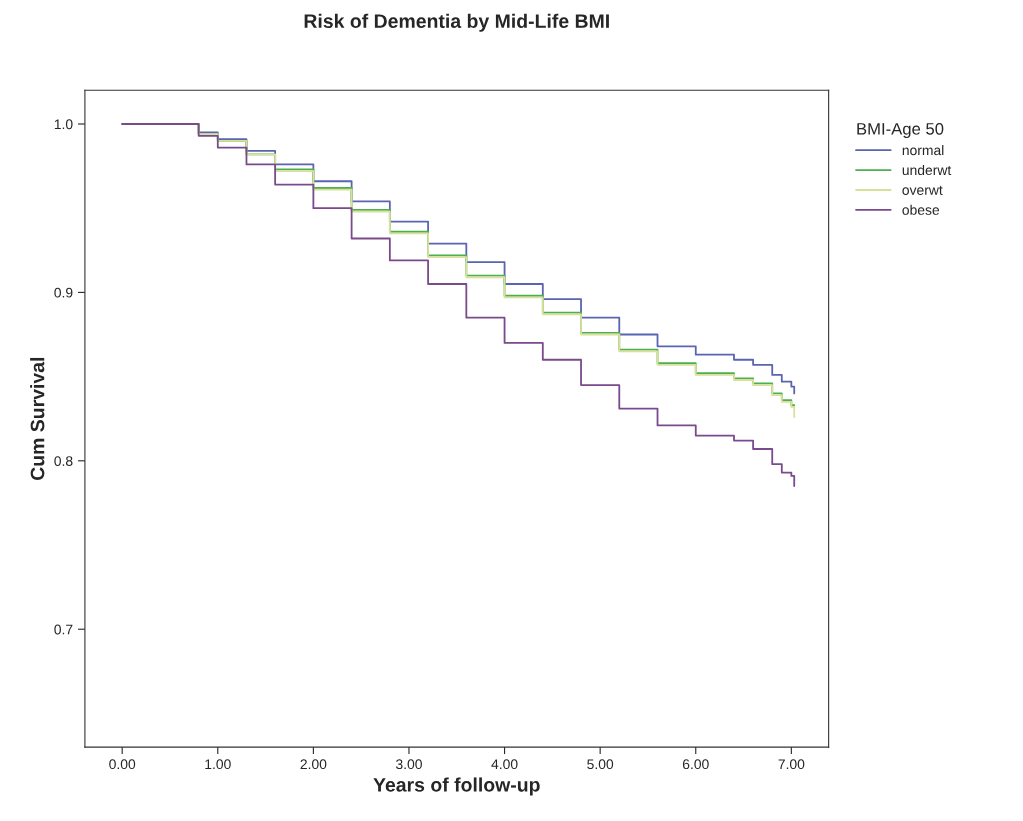  Describe the element at coordinates (600, 764) in the screenshot. I see `x-tick-label: 5.00` at that location.